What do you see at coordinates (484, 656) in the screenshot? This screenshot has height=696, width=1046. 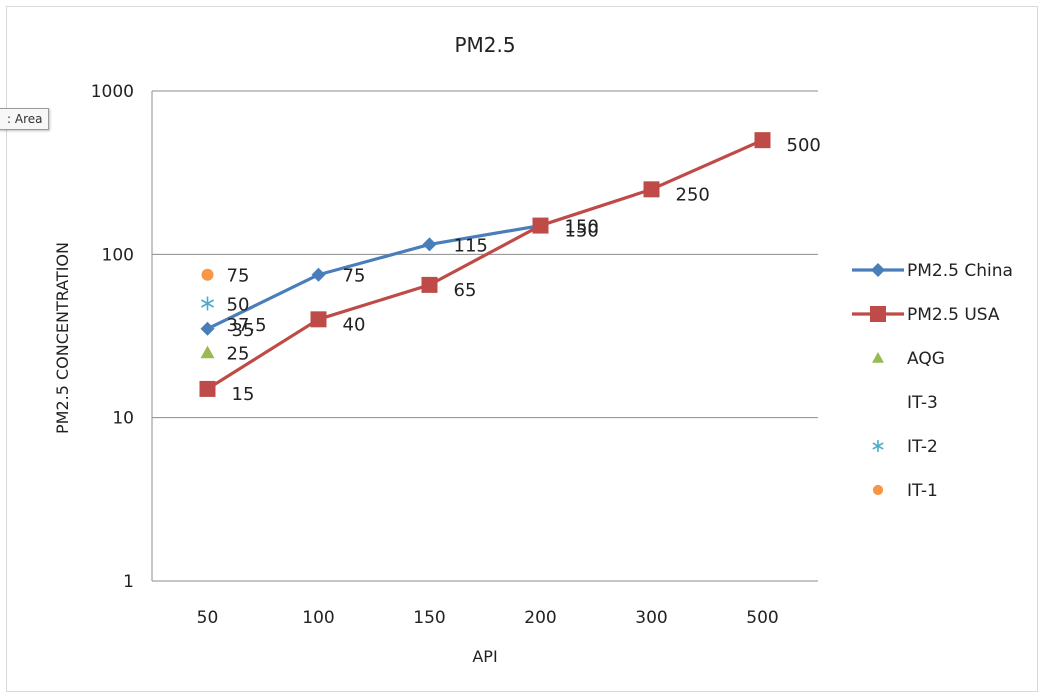 I see `x-axis-title: API` at bounding box center [484, 656].